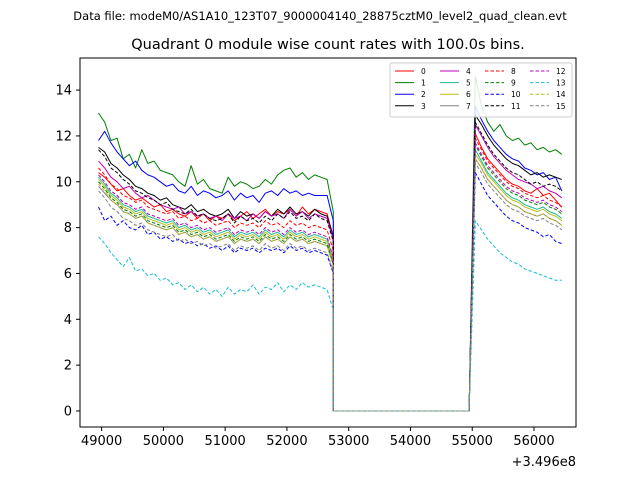  I want to click on legend-label-1: 1, so click(423, 83).